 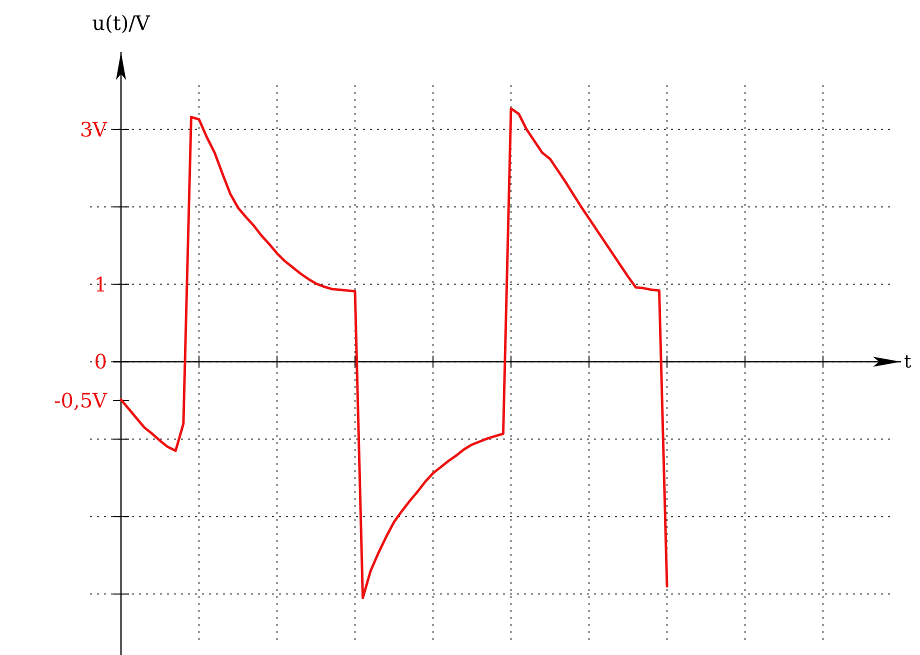 I want to click on y-tick-label: 1, so click(x=100, y=284).